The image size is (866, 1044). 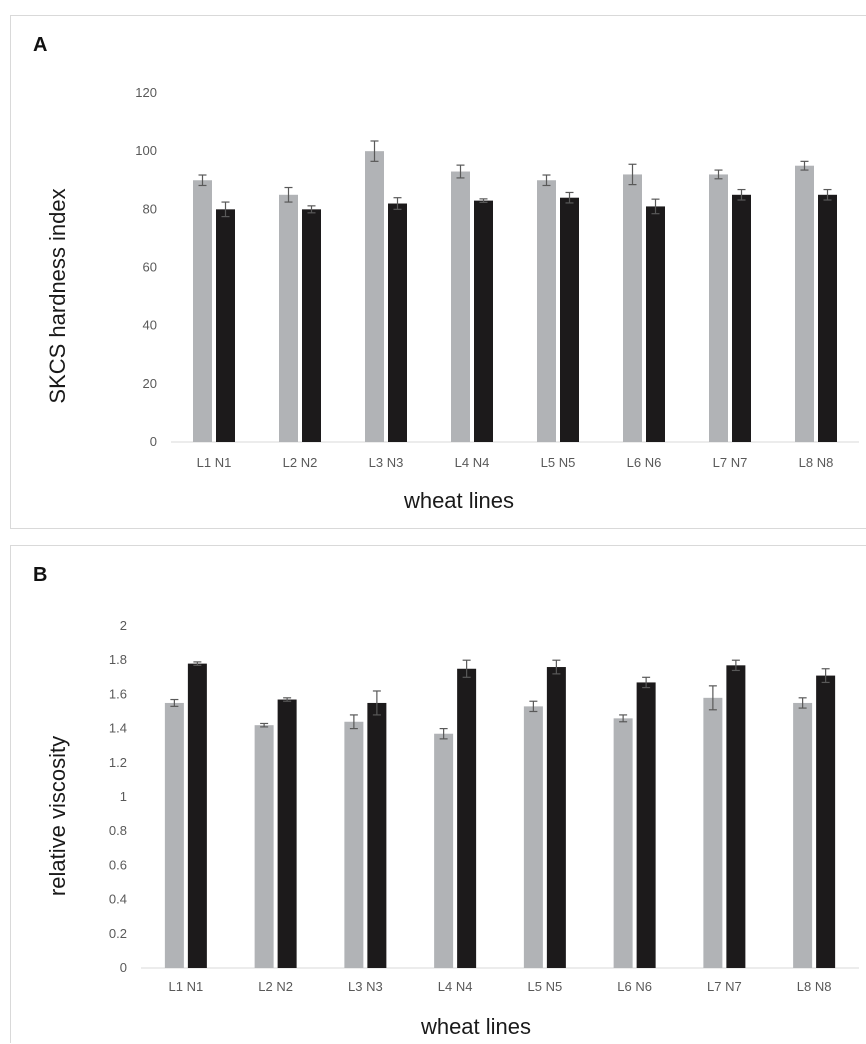 I want to click on y-tick-label: 2, so click(x=123, y=625).